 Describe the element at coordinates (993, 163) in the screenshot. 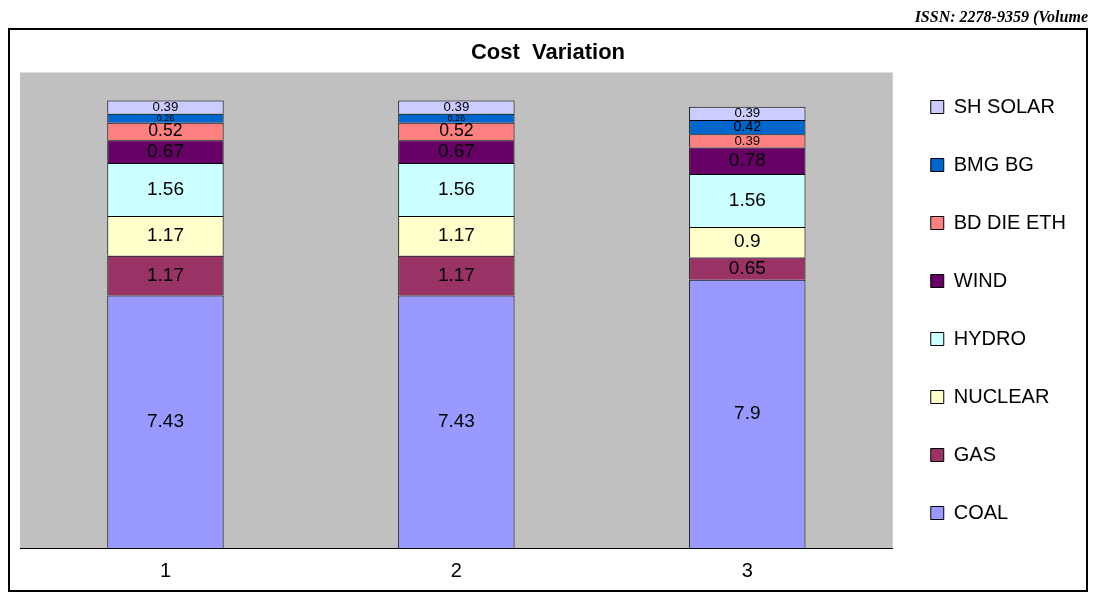

I see `legend-label: BMG BG` at that location.